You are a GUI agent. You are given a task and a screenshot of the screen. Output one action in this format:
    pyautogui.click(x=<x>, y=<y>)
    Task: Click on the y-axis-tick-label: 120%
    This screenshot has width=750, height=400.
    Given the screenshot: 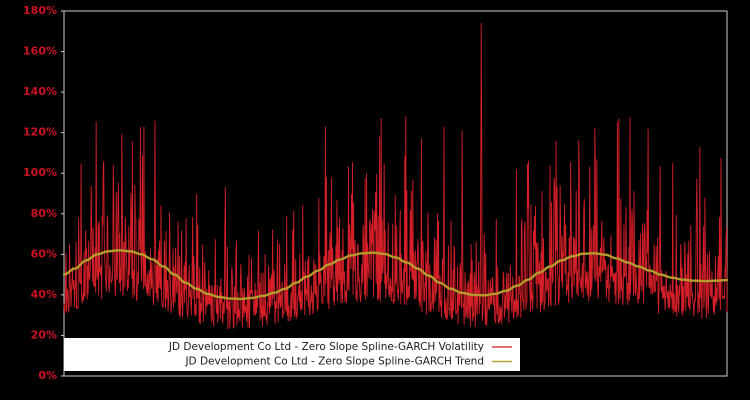 What is the action you would take?
    pyautogui.click(x=40, y=132)
    